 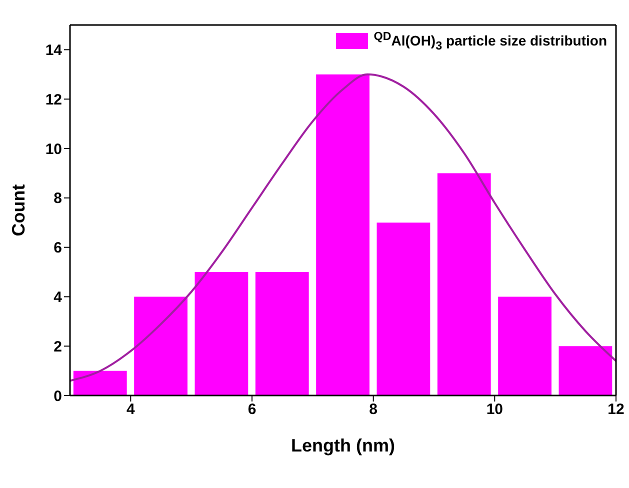 What do you see at coordinates (53, 149) in the screenshot?
I see `y-tick-label: 10` at bounding box center [53, 149].